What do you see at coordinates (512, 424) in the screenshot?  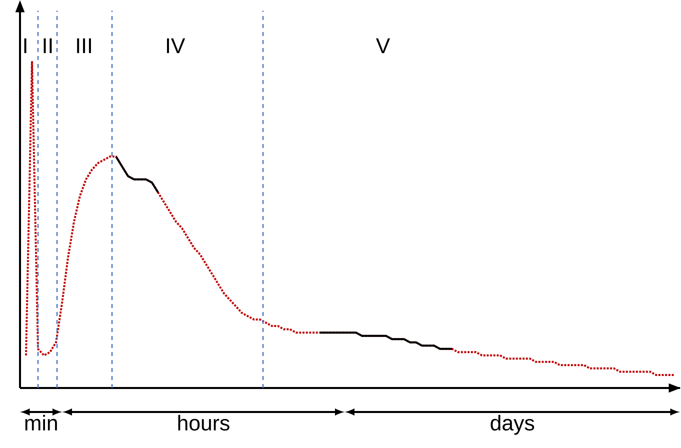 I see `text: days` at bounding box center [512, 424].